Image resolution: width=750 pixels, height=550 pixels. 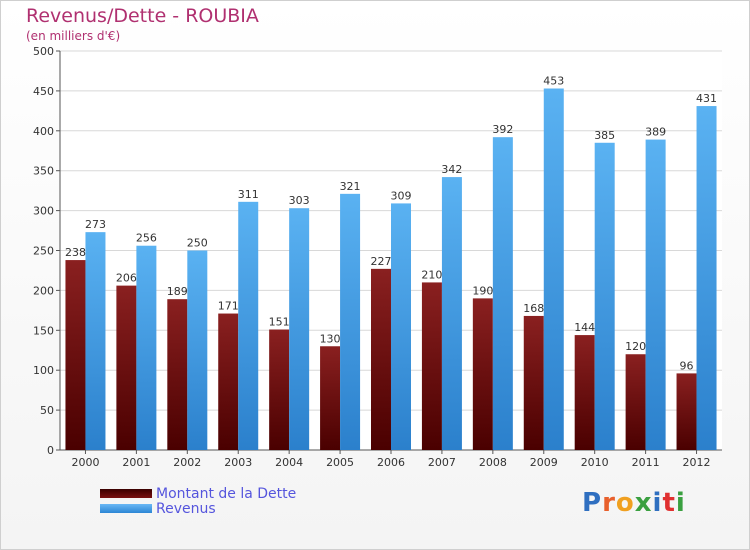 I want to click on y-tick-label: 300, so click(x=43, y=211).